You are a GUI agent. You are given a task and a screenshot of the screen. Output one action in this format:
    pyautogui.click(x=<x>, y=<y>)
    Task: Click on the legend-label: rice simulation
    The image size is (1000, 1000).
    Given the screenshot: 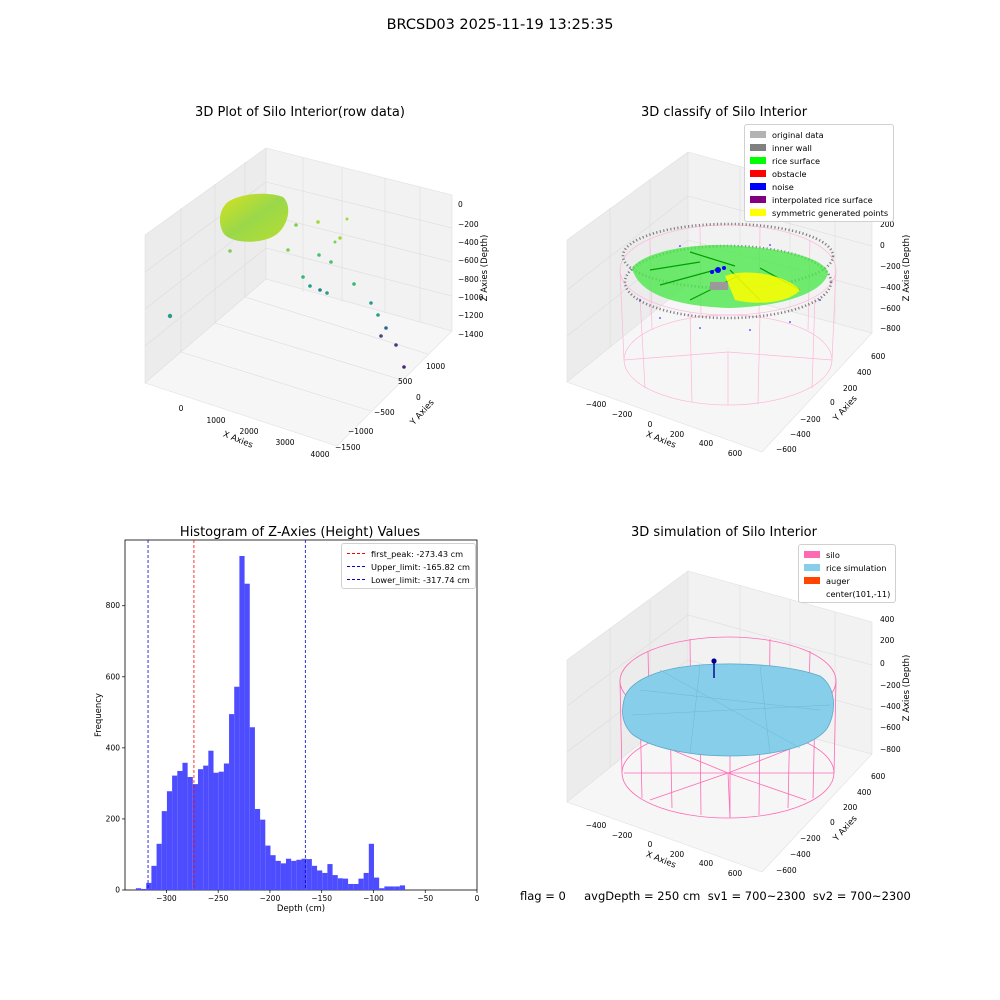 What is the action you would take?
    pyautogui.click(x=856, y=567)
    